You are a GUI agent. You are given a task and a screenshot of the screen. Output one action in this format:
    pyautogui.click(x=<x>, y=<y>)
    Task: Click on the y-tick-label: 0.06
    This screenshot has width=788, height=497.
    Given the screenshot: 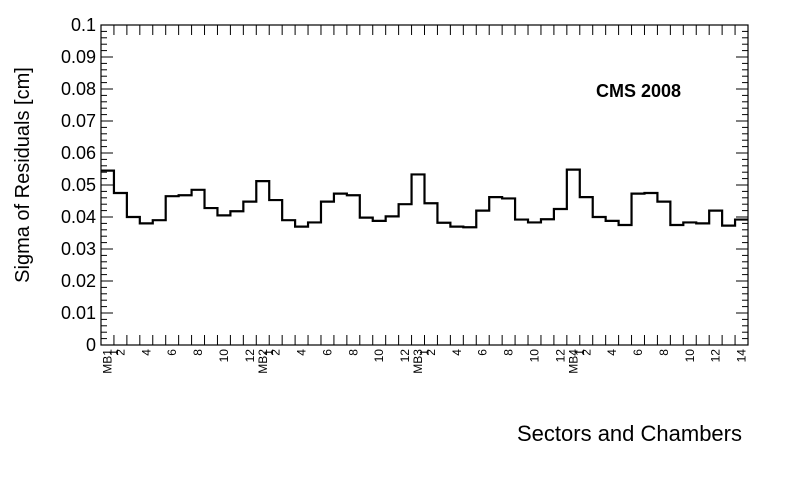 What is the action you would take?
    pyautogui.click(x=78, y=153)
    